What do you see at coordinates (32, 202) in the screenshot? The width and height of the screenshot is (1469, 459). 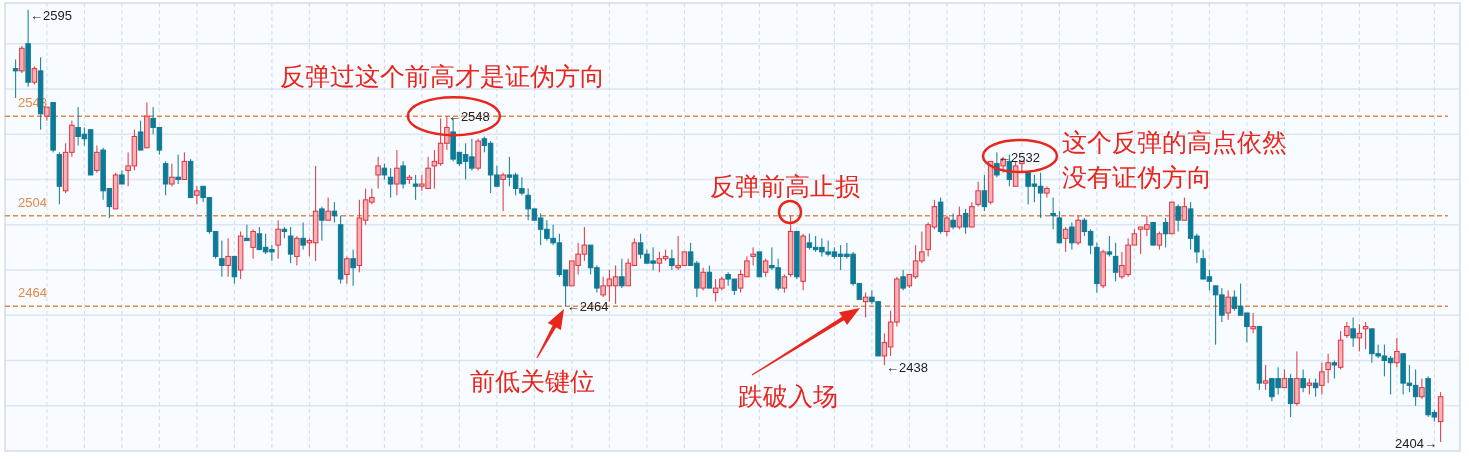 I see `ref-line-label: 2504` at bounding box center [32, 202].